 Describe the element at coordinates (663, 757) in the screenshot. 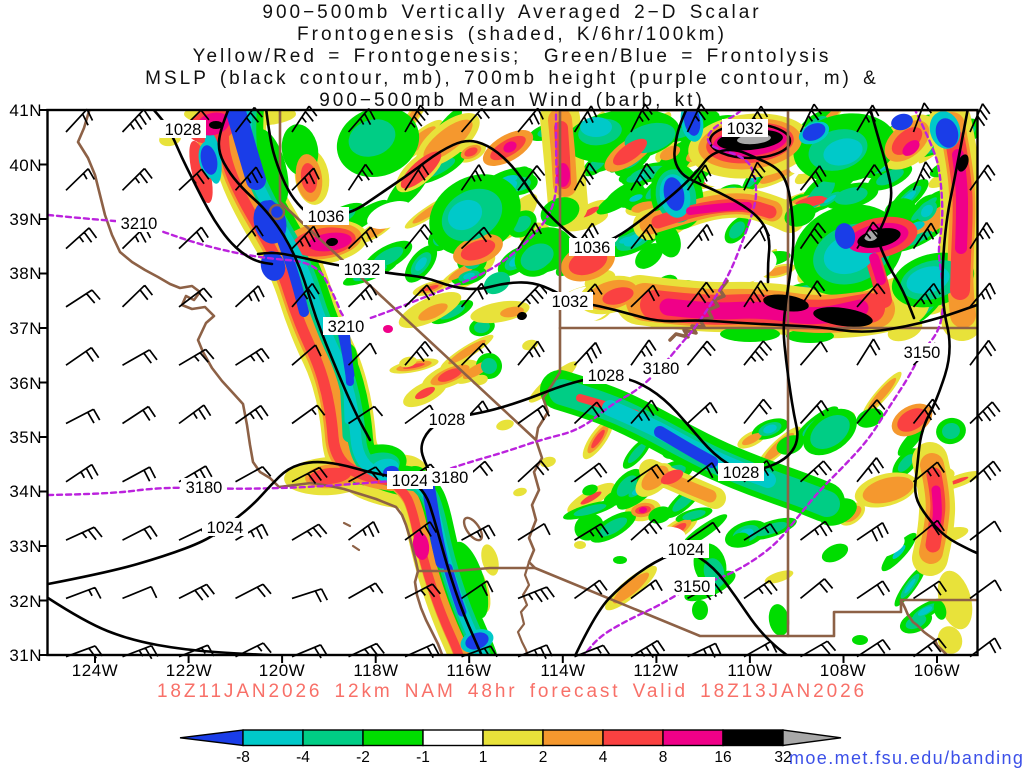

I see `svg-text: 8` at that location.